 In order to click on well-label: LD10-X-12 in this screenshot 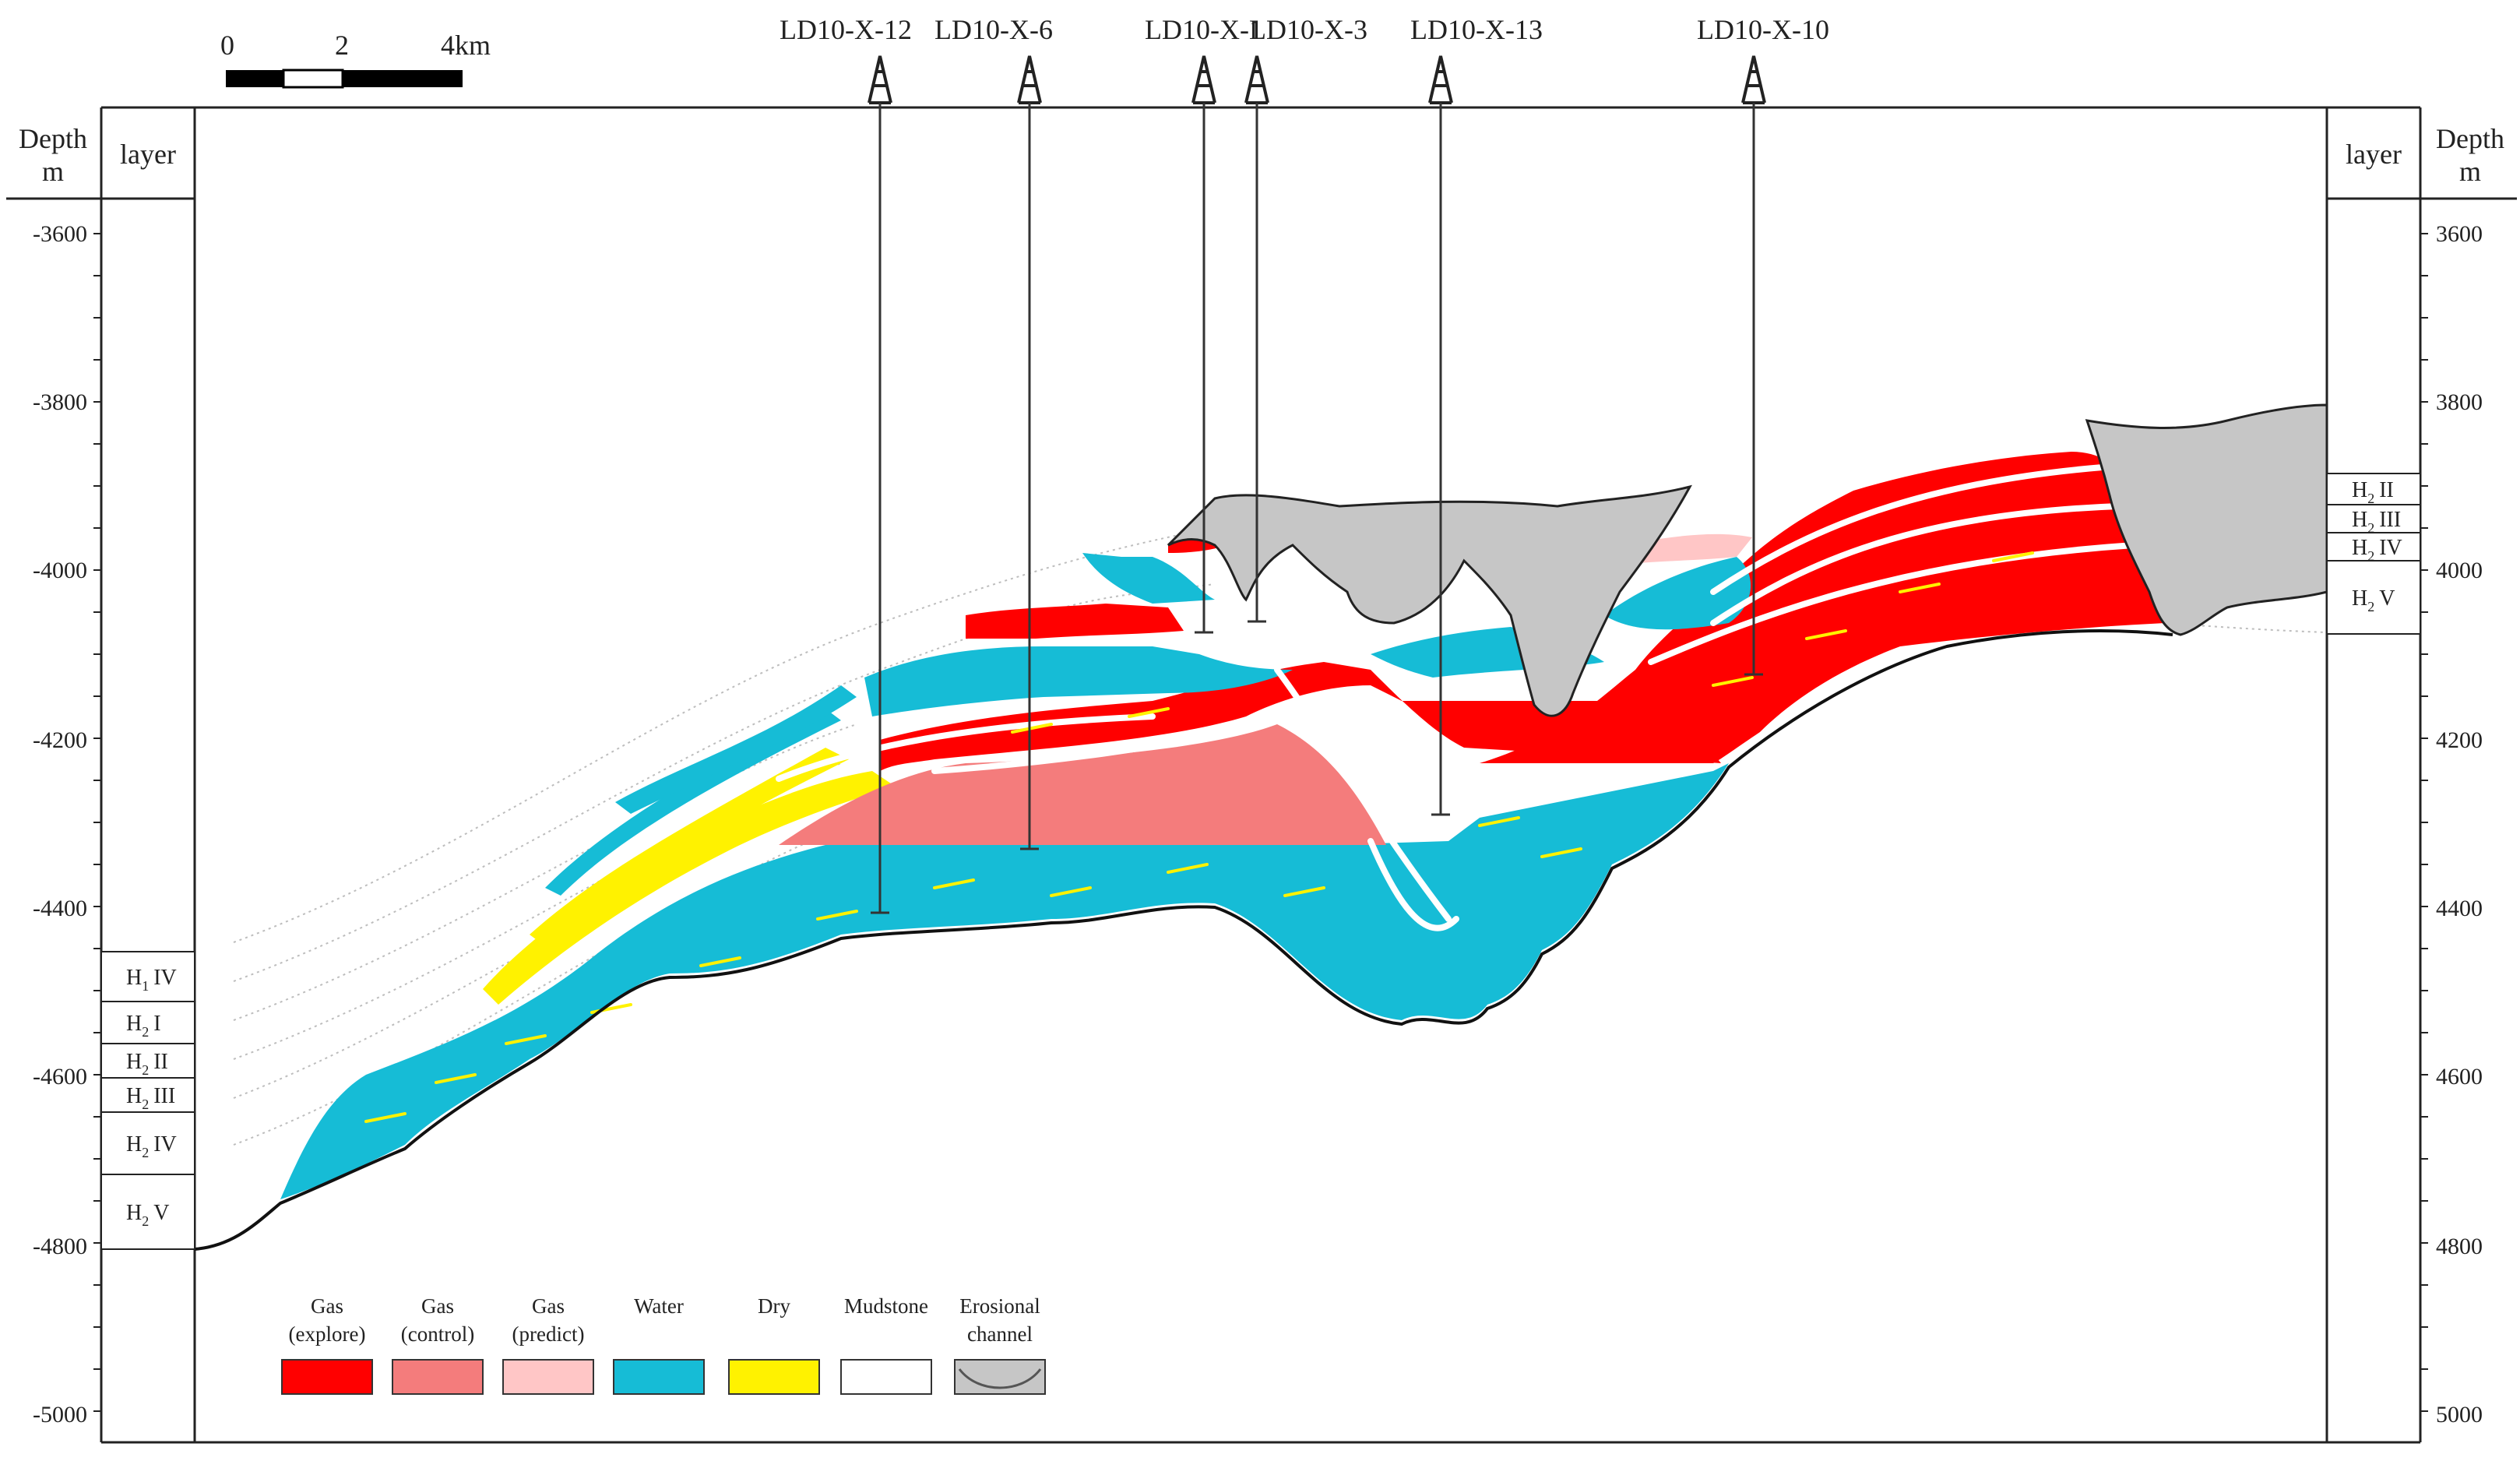, I will do `click(846, 30)`.